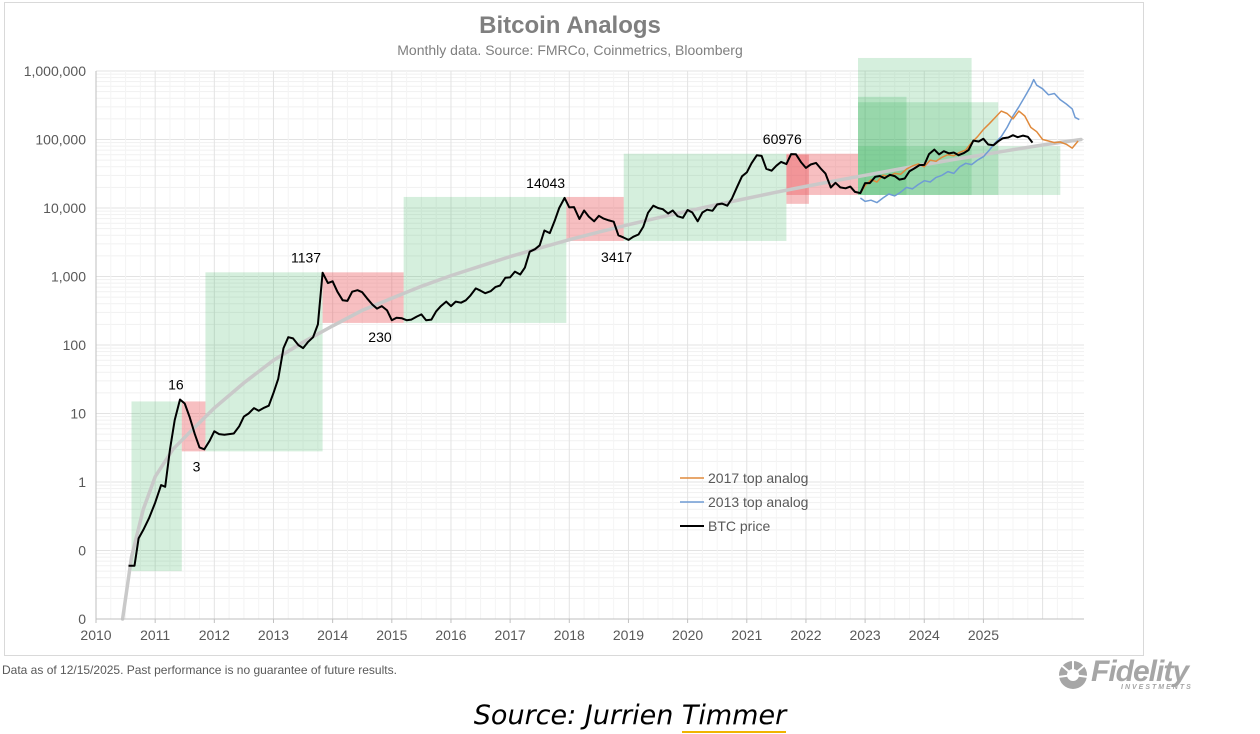  Describe the element at coordinates (306, 258) in the screenshot. I see `data-label: 1137` at that location.